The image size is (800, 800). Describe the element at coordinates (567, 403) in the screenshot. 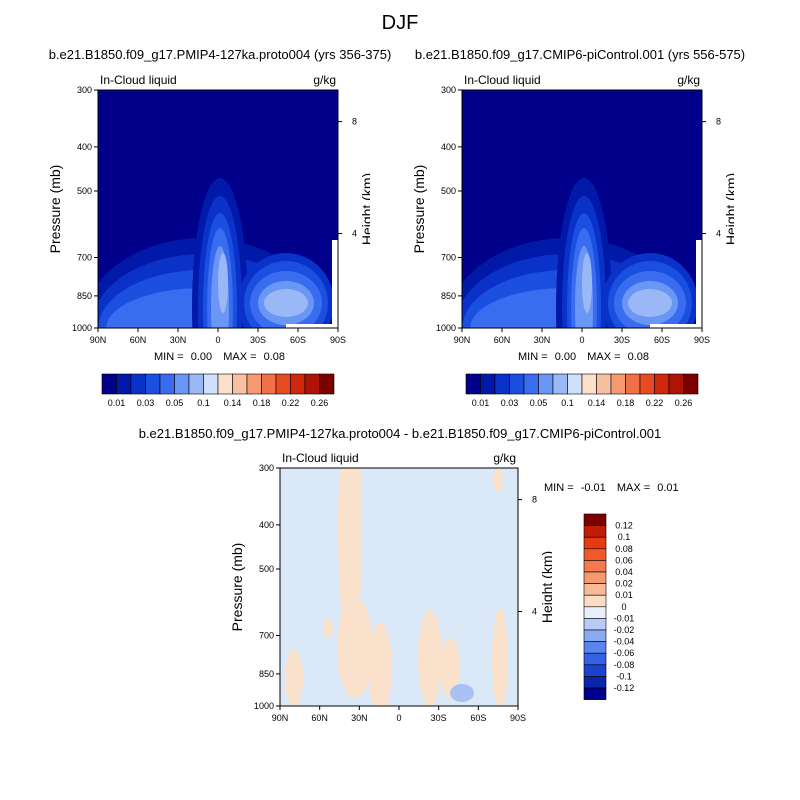

I see `colorbar-2-label: 0.1` at that location.